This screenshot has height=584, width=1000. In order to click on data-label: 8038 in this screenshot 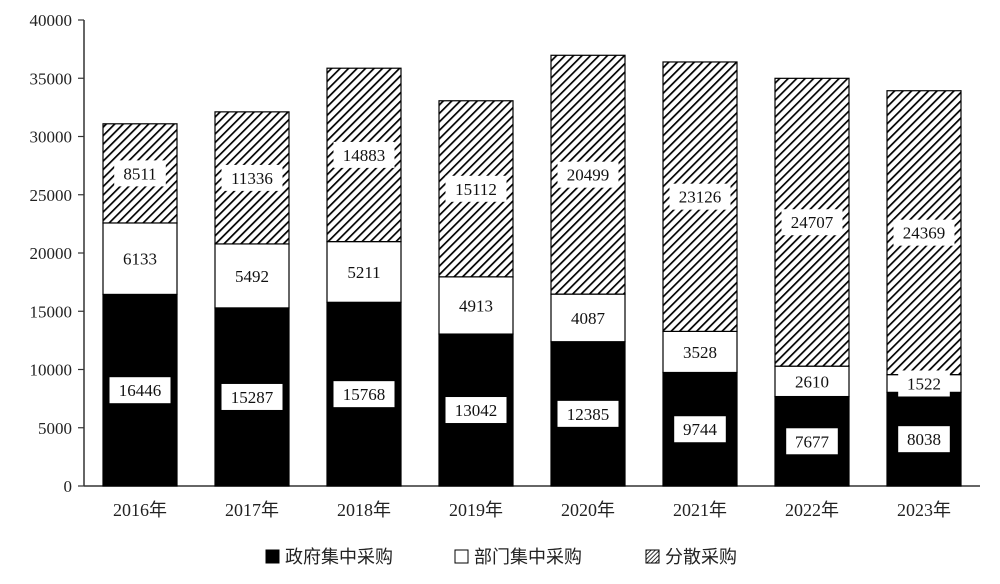, I will do `click(924, 439)`.